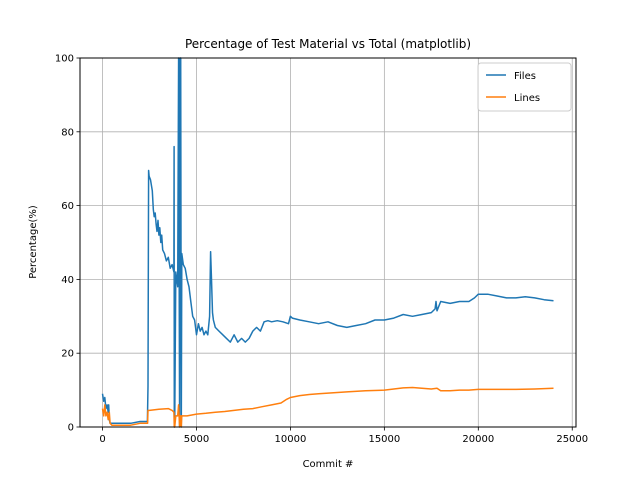 This screenshot has width=640, height=480. What do you see at coordinates (327, 407) in the screenshot?
I see `series-line-lines` at bounding box center [327, 407].